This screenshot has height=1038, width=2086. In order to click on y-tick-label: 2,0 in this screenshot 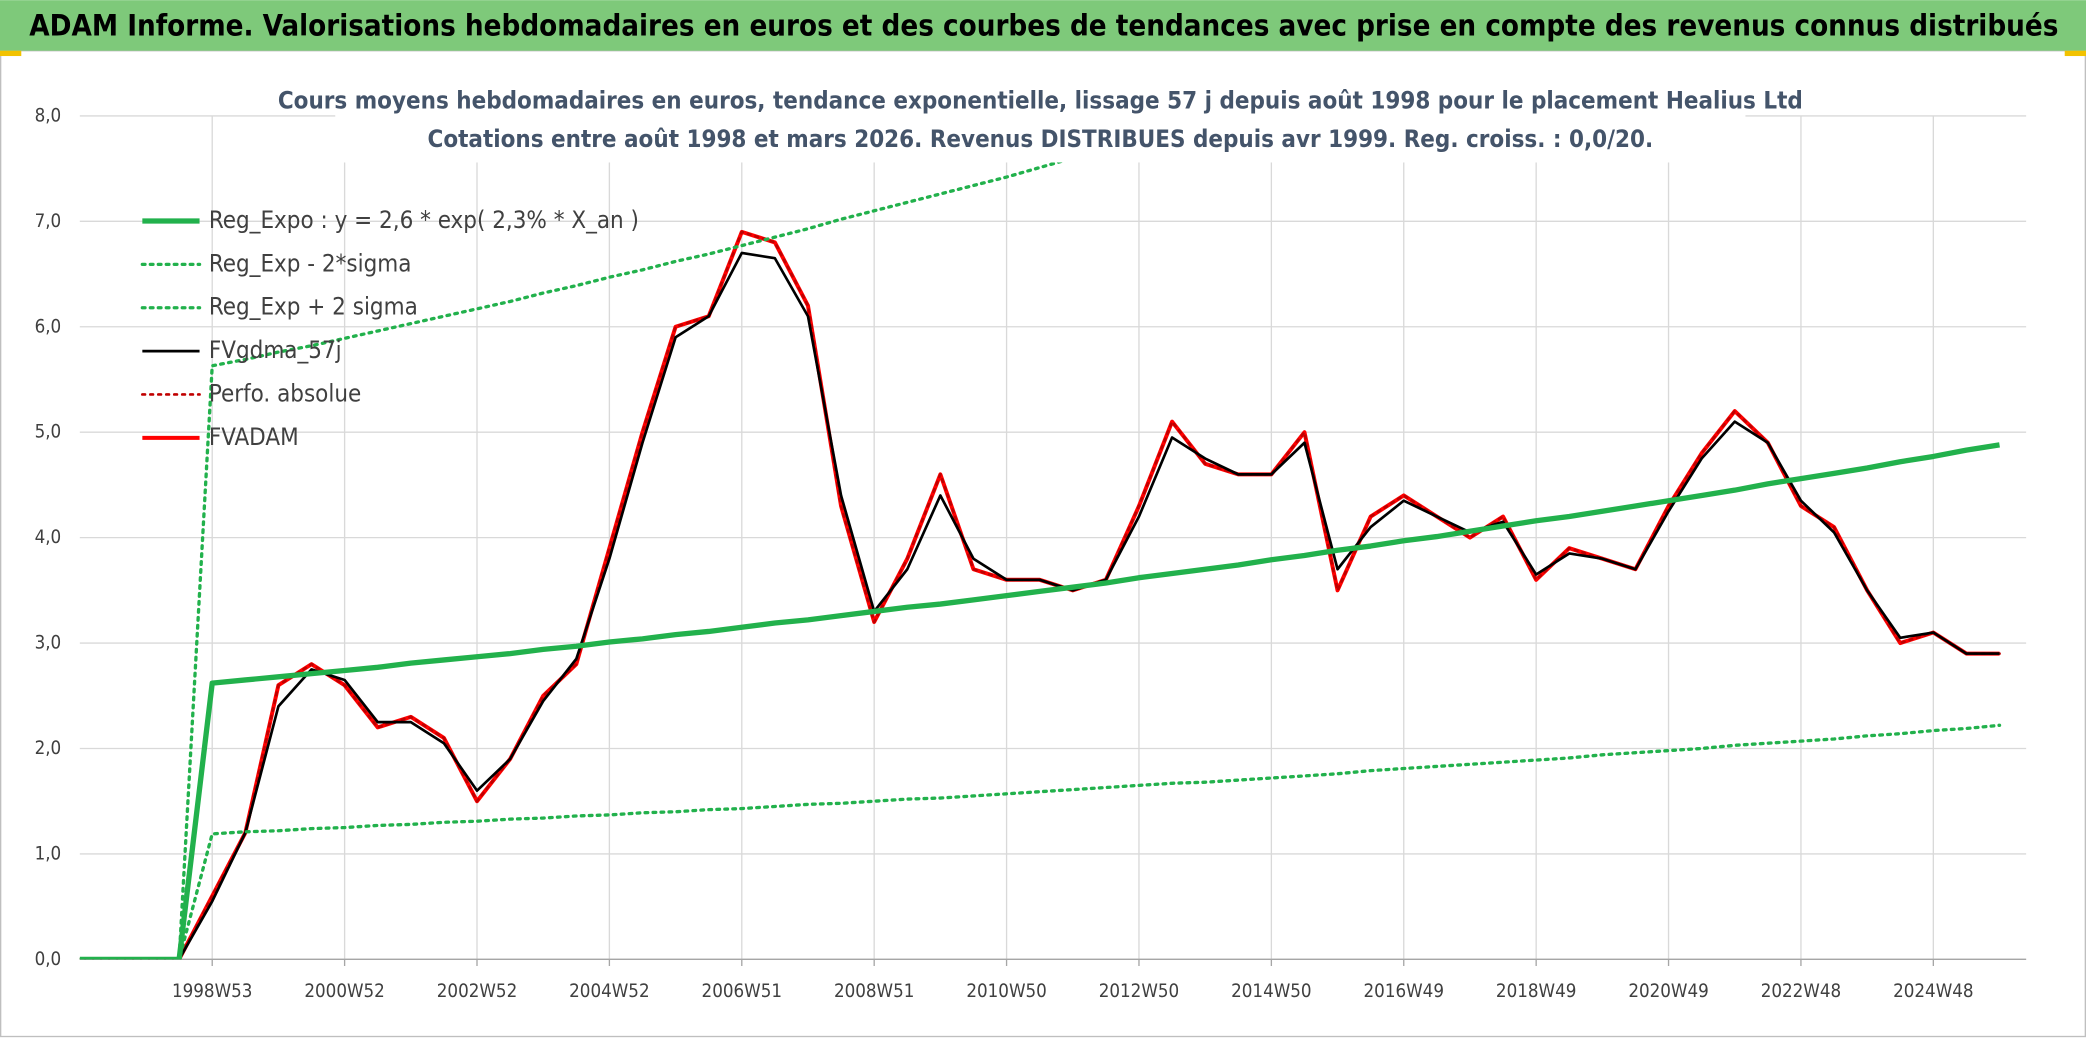, I will do `click(48, 748)`.